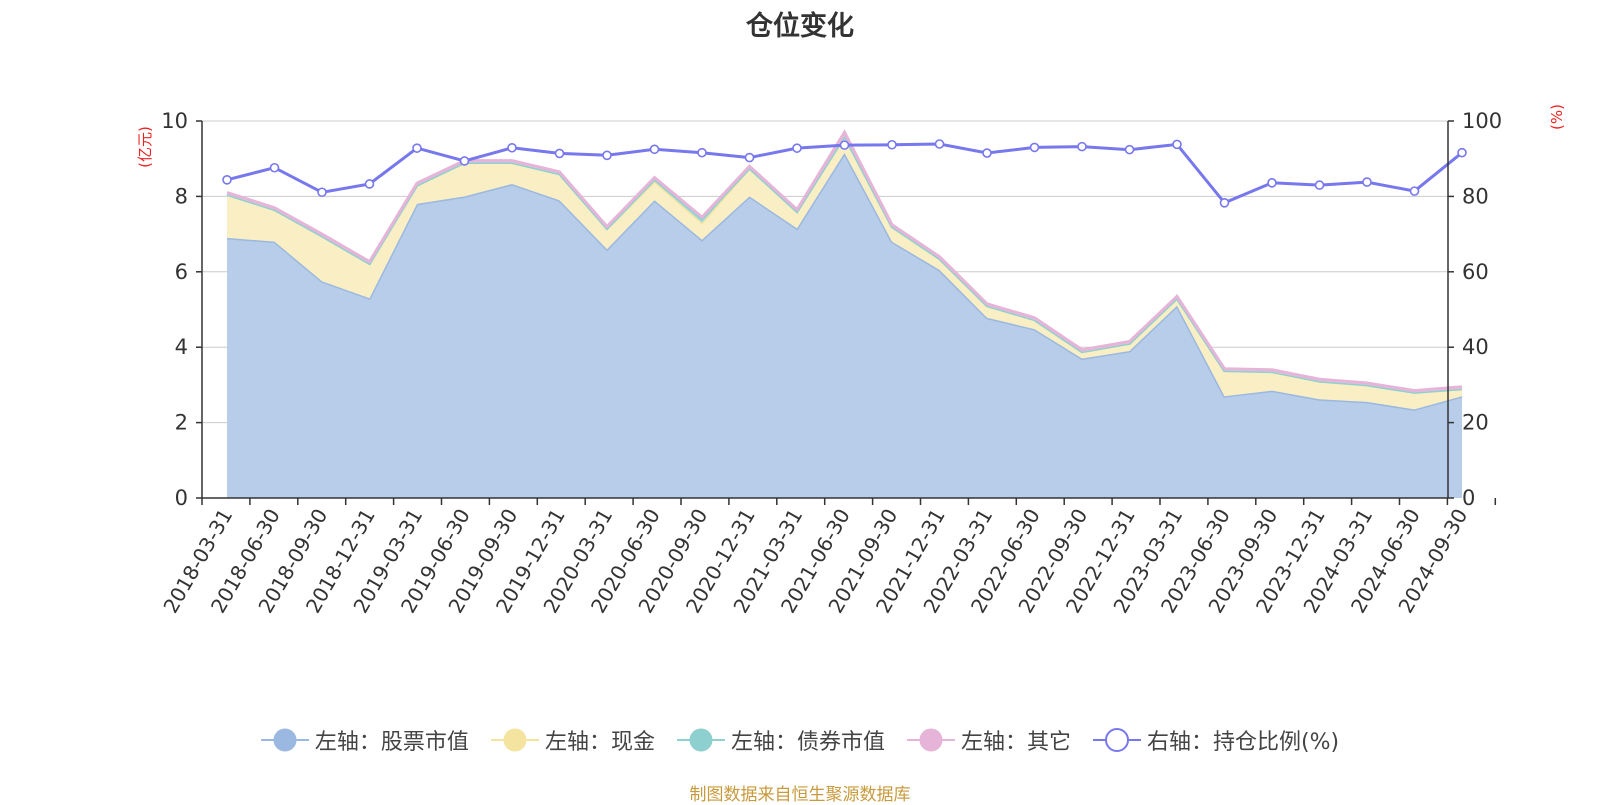  What do you see at coordinates (599, 742) in the screenshot?
I see `legend-label: 左轴：现金` at bounding box center [599, 742].